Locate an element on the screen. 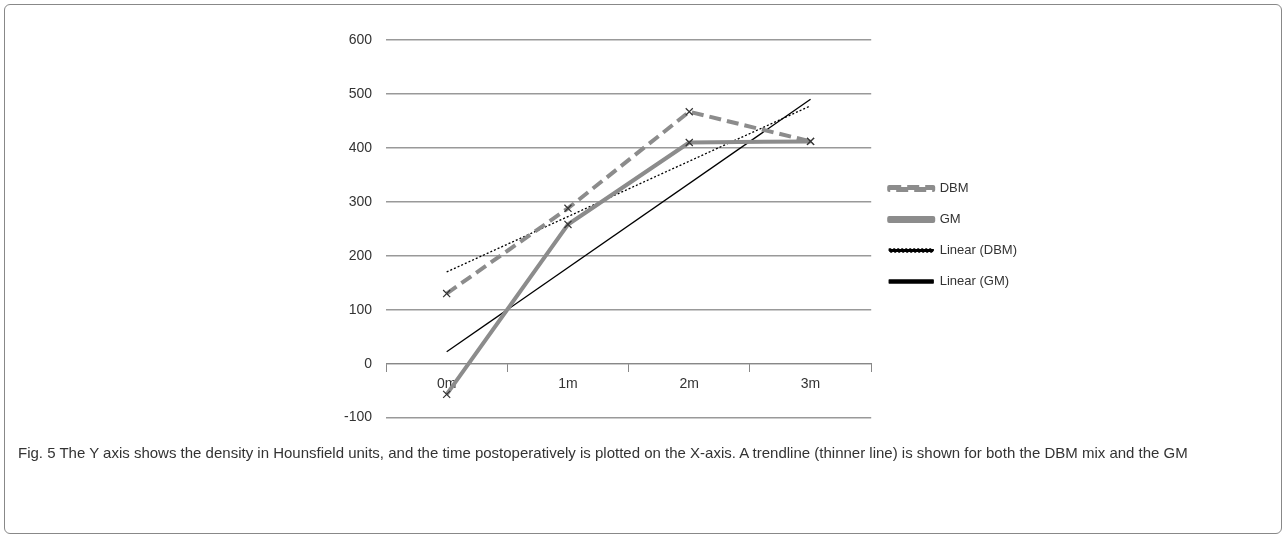  caption: Fig. 5 The Y axis shows the density in Hounsfield units, and the time postoperatively is plotted on the X-axis. A trendline (thinner line) is shown for both the DBM mix and the GM is located at coordinates (603, 453).